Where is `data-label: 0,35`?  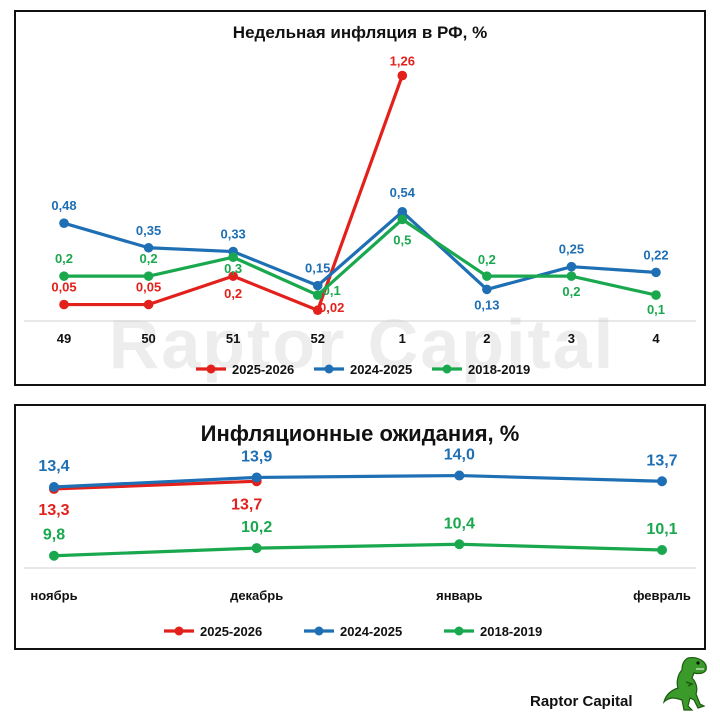 data-label: 0,35 is located at coordinates (148, 230).